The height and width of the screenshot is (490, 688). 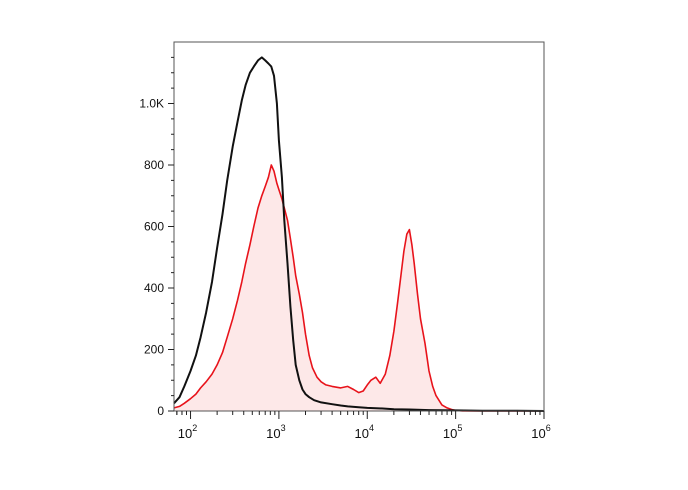 I want to click on x-tick-label-3: 10⁵, so click(x=452, y=432).